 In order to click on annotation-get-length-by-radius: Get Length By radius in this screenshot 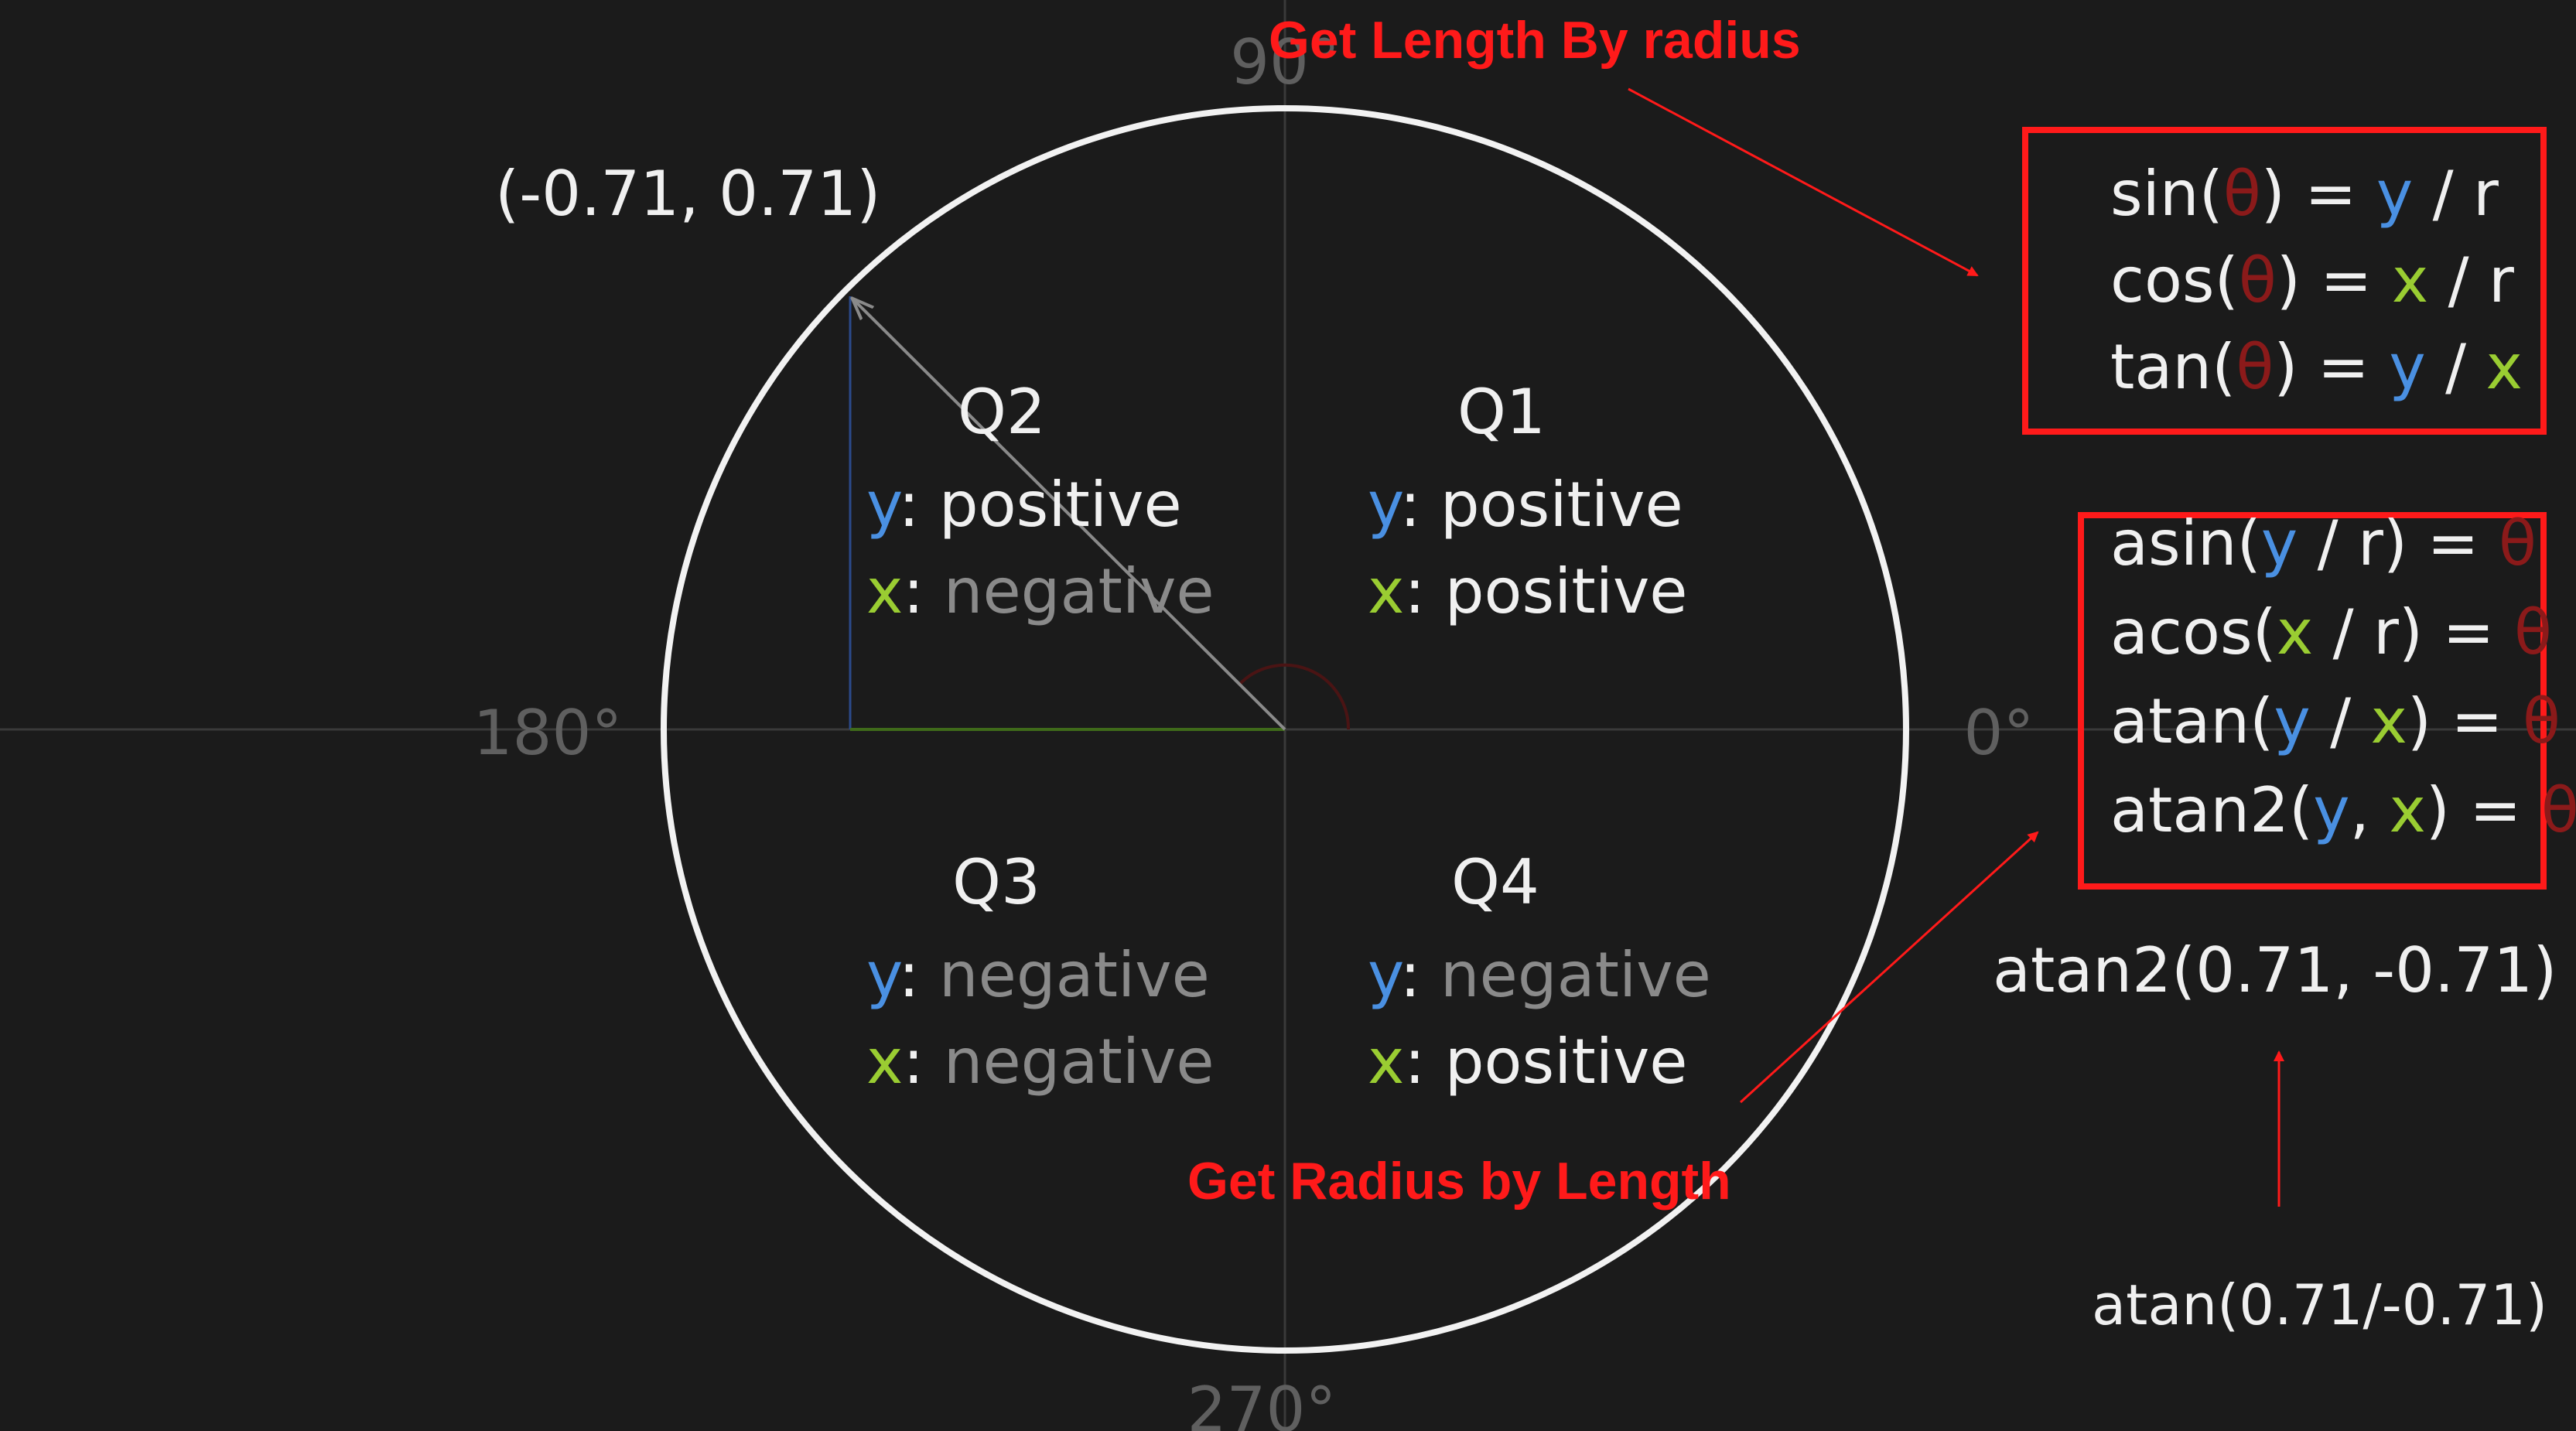, I will do `click(1535, 40)`.